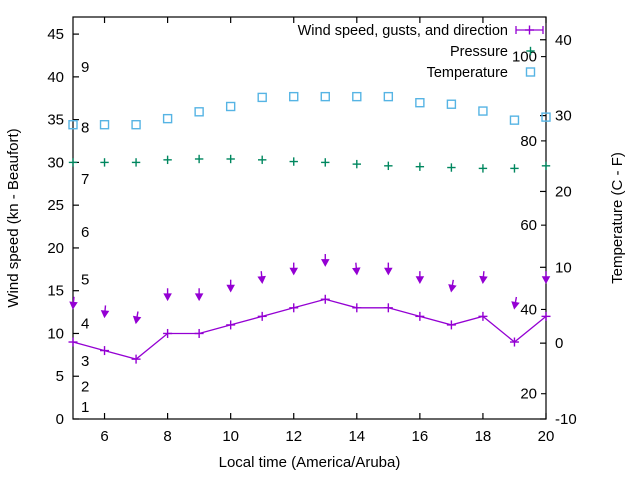  What do you see at coordinates (85, 67) in the screenshot?
I see `beaufort-label: 9` at bounding box center [85, 67].